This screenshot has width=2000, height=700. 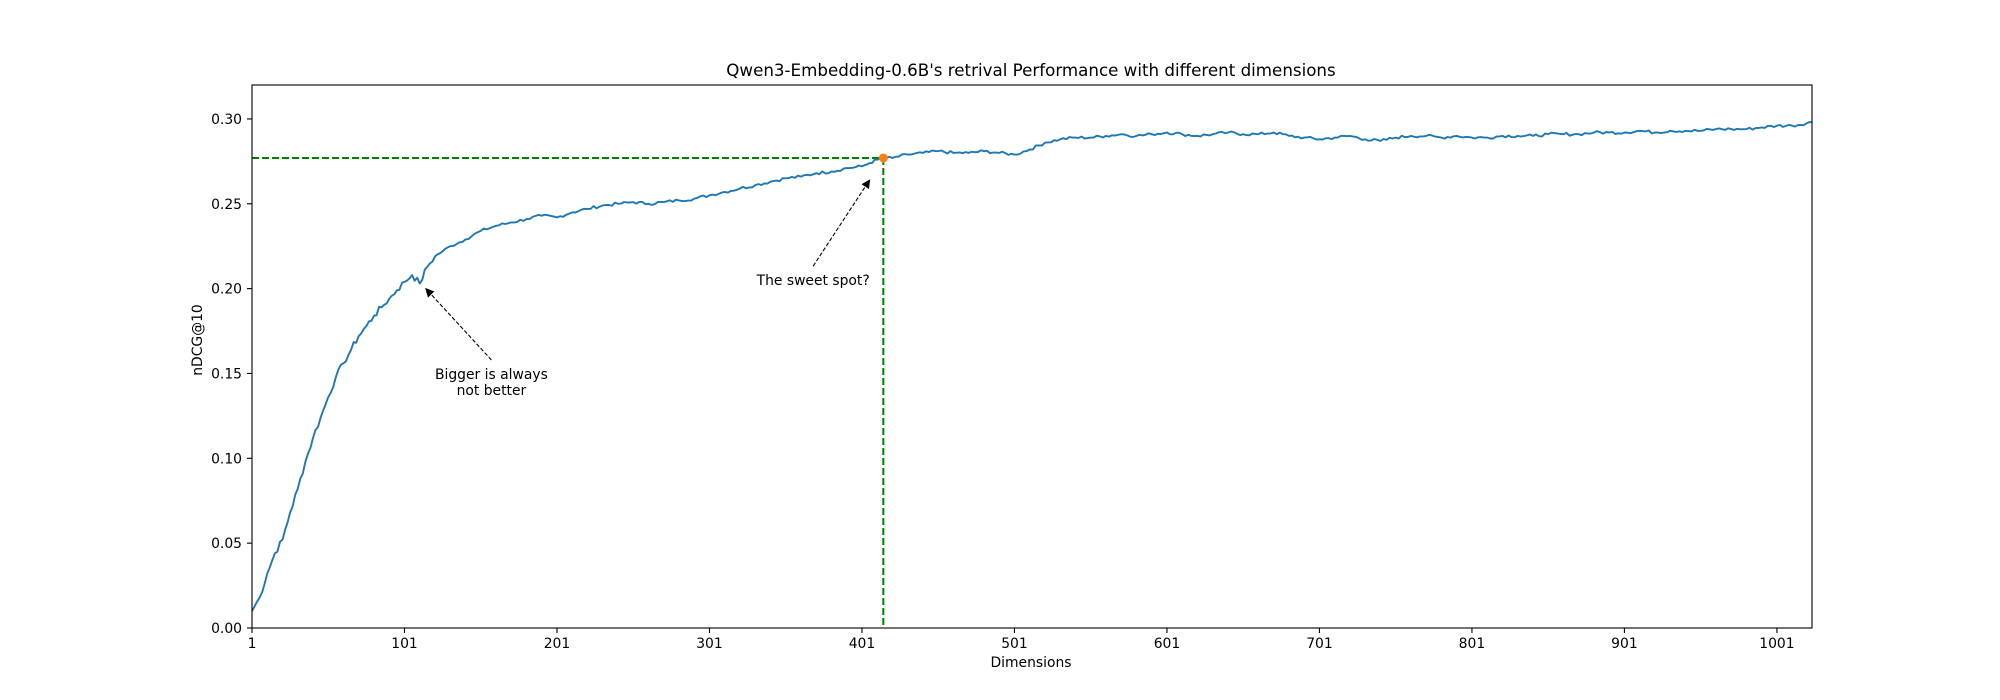 I want to click on x-tick-label: 901, so click(x=1624, y=644).